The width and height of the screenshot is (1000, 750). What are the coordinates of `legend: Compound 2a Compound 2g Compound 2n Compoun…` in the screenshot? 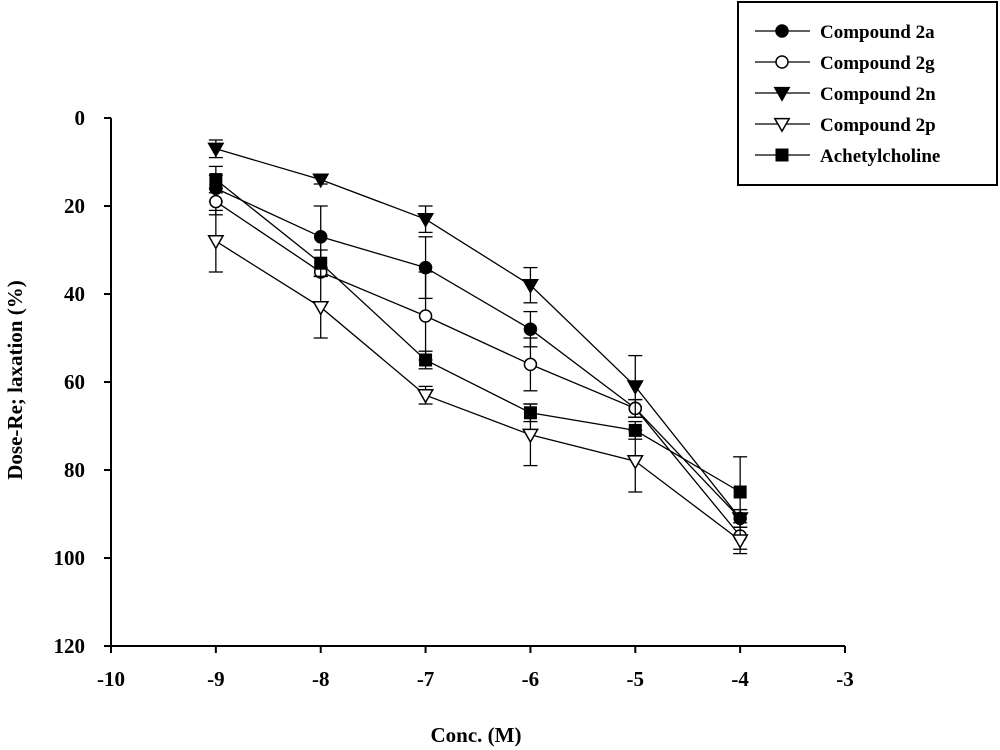 It's located at (867, 93).